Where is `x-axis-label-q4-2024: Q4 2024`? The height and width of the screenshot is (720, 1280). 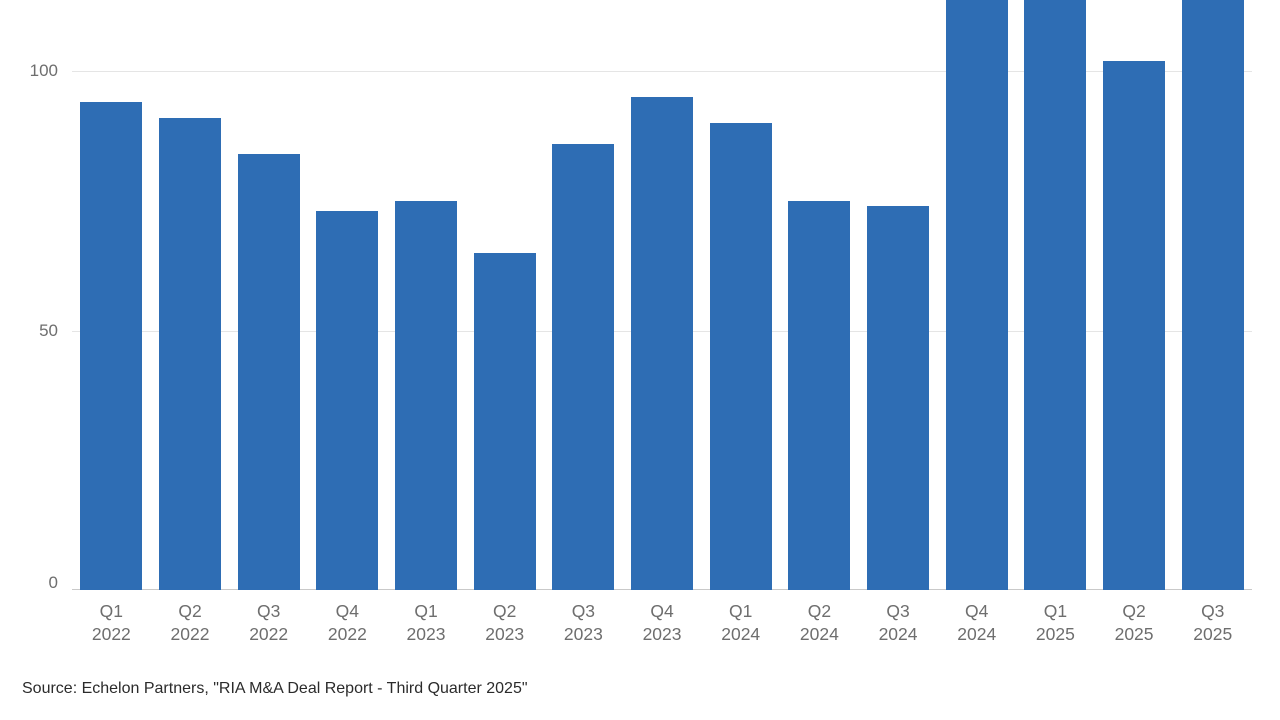
x-axis-label-q4-2024: Q4 2024 is located at coordinates (977, 622).